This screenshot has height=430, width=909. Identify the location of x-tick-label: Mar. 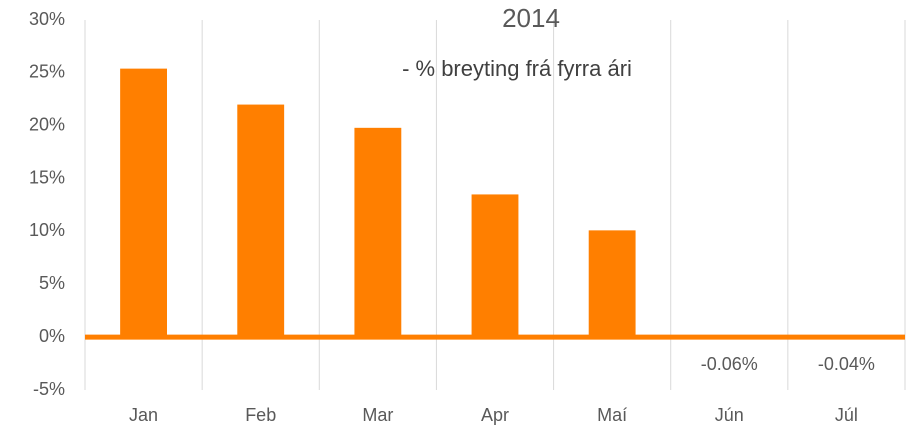
(377, 415).